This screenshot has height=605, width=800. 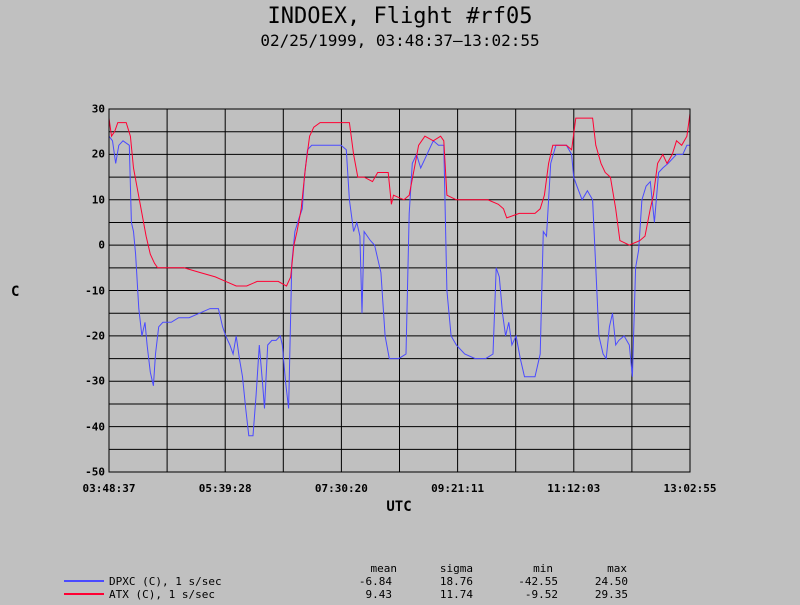 What do you see at coordinates (541, 594) in the screenshot?
I see `stat-min-atx: -9.52` at bounding box center [541, 594].